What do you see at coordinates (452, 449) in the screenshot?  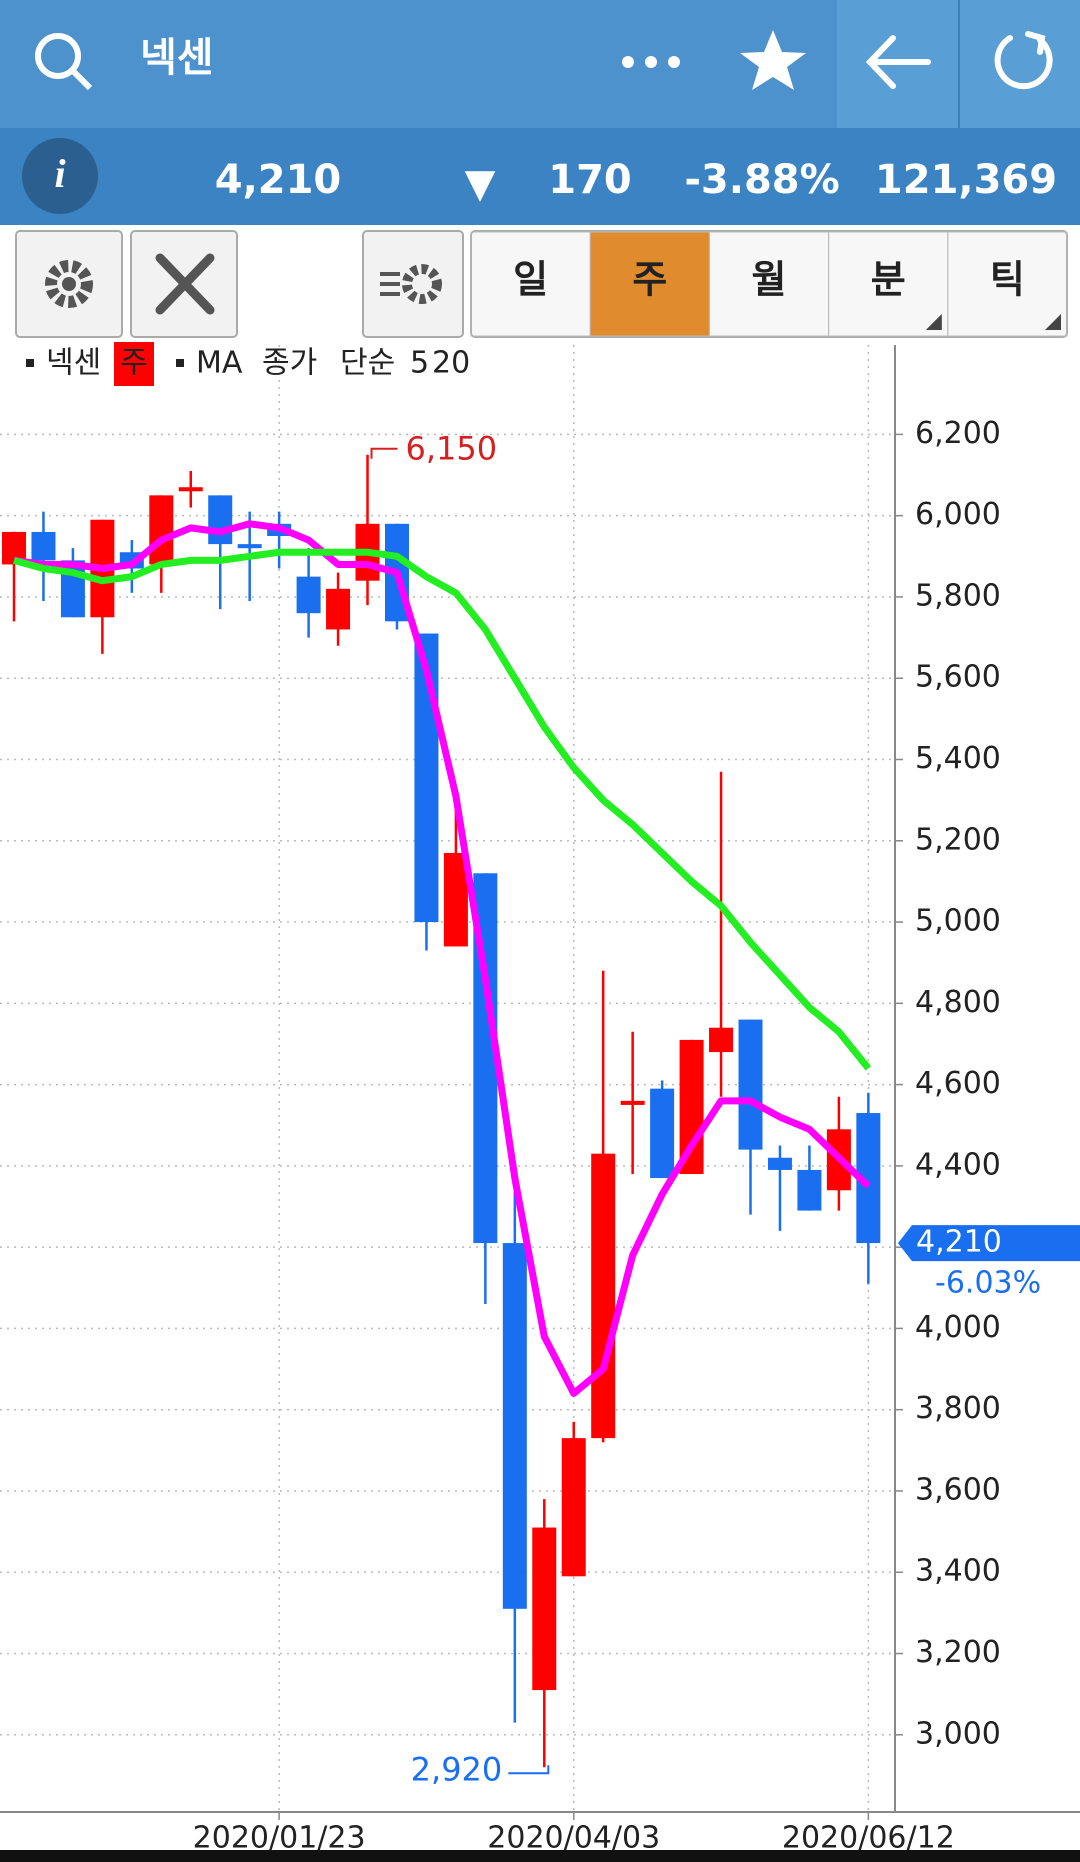 I see `high-label: 6,150` at bounding box center [452, 449].